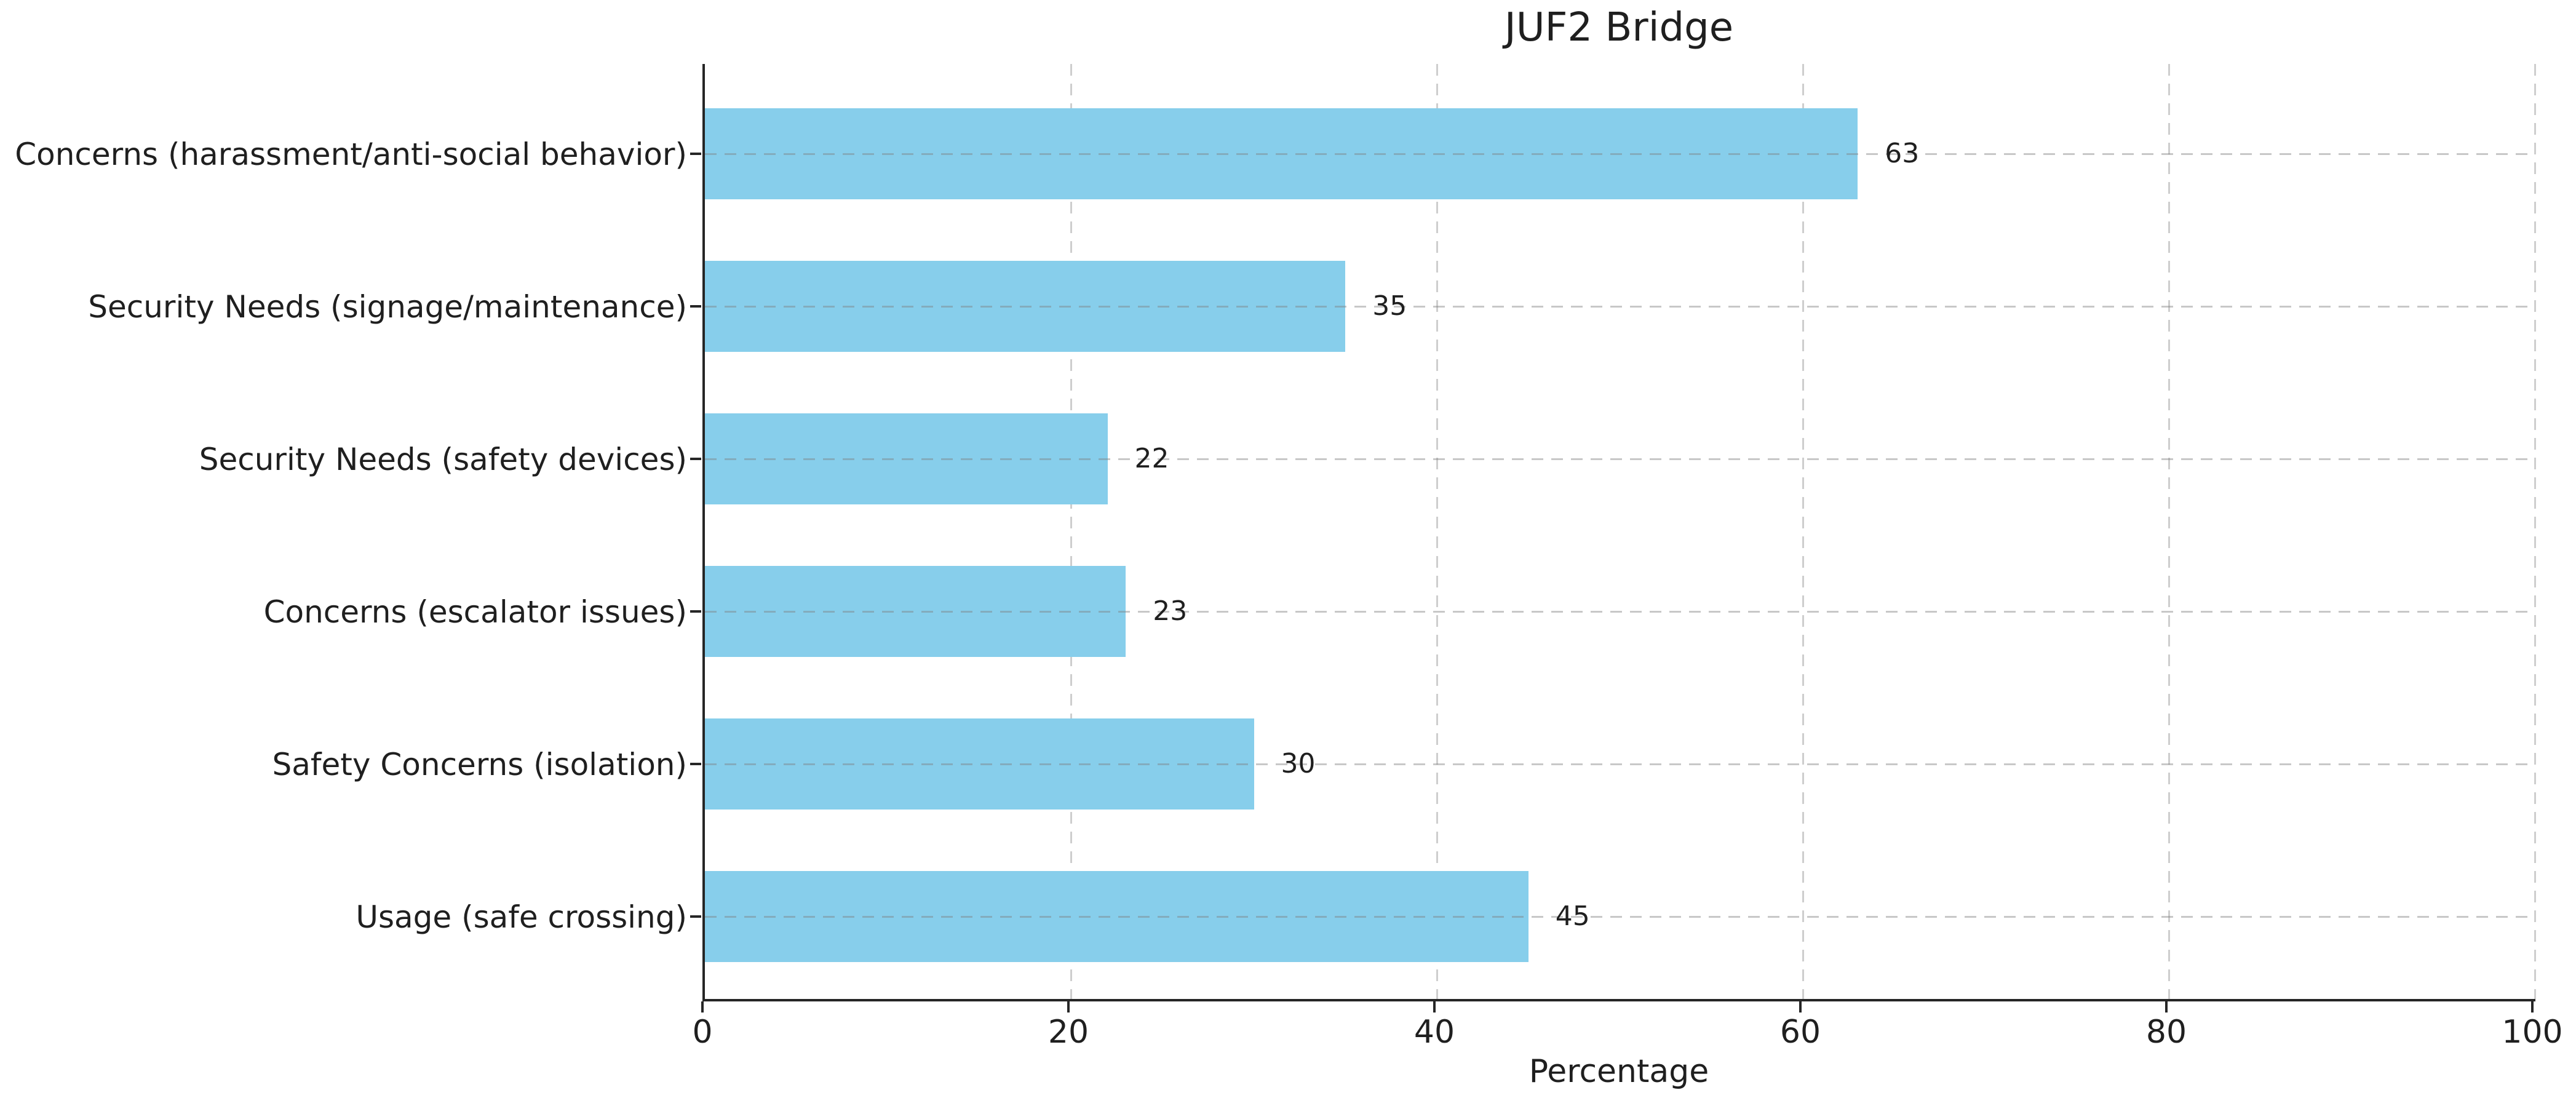 The width and height of the screenshot is (2576, 1098). I want to click on x-tick-label-60: 60, so click(1800, 1032).